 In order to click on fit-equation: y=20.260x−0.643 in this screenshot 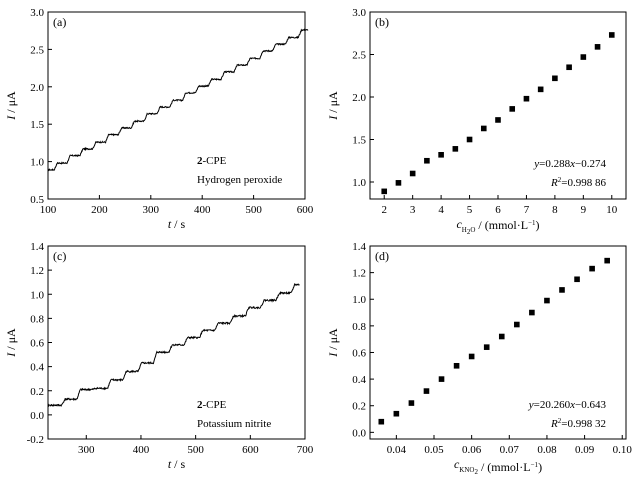, I will do `click(567, 405)`.